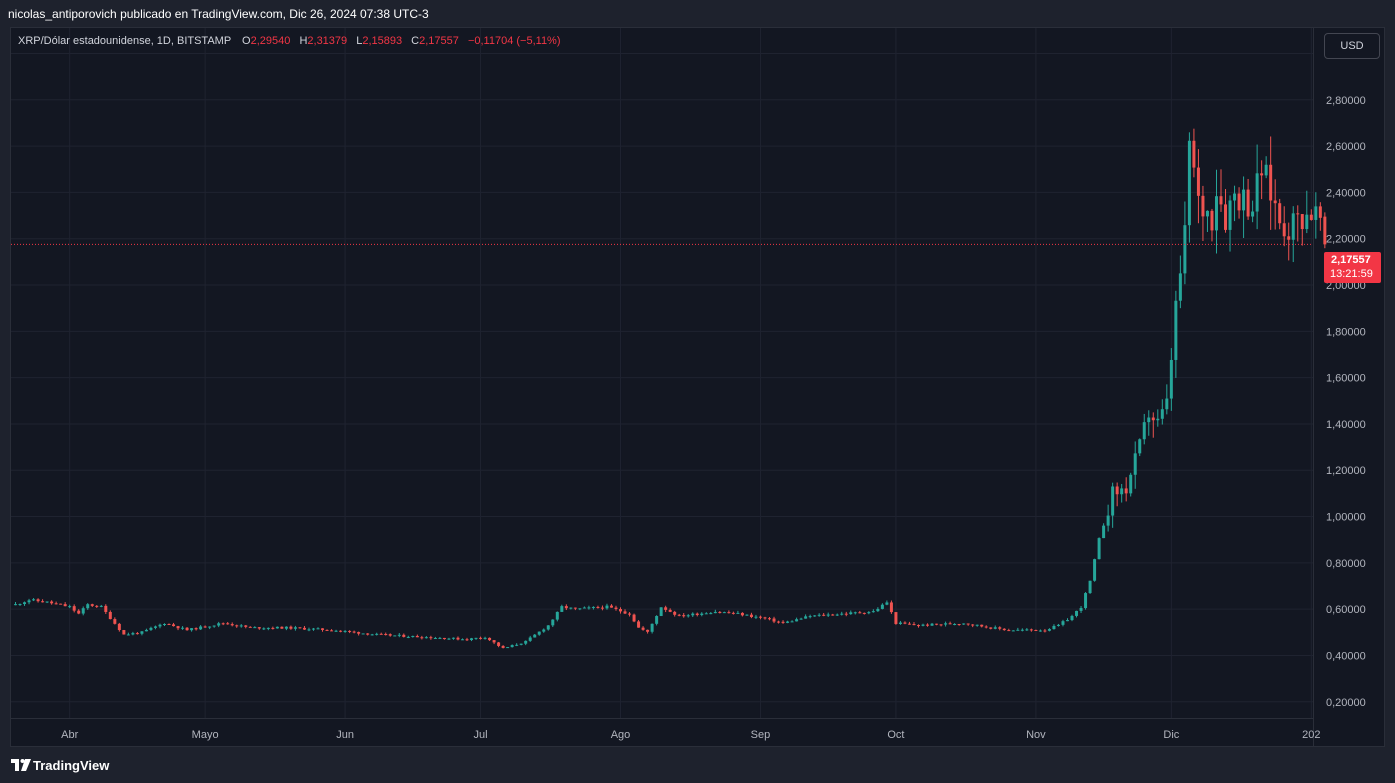  I want to click on price-tick-label: 1,60000, so click(1346, 379).